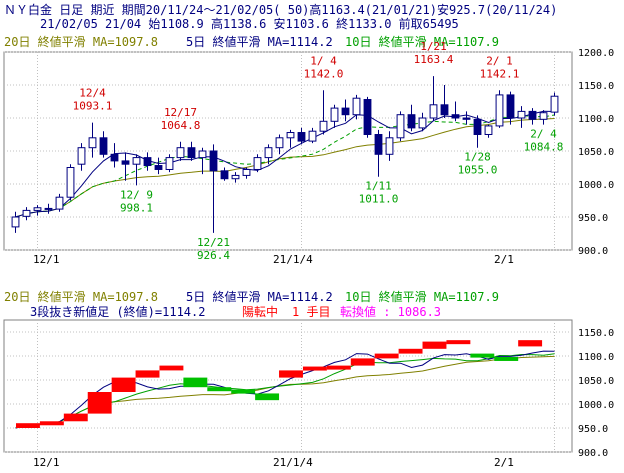 This screenshot has width=624, height=473. I want to click on legend-top-ma5: 5日 終値平滑 MA=1114.2, so click(259, 41).